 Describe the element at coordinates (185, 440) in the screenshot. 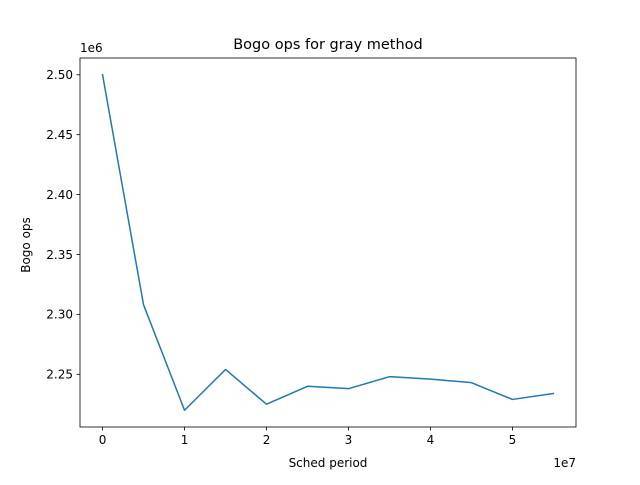

I see `x-tick-label: 1` at that location.